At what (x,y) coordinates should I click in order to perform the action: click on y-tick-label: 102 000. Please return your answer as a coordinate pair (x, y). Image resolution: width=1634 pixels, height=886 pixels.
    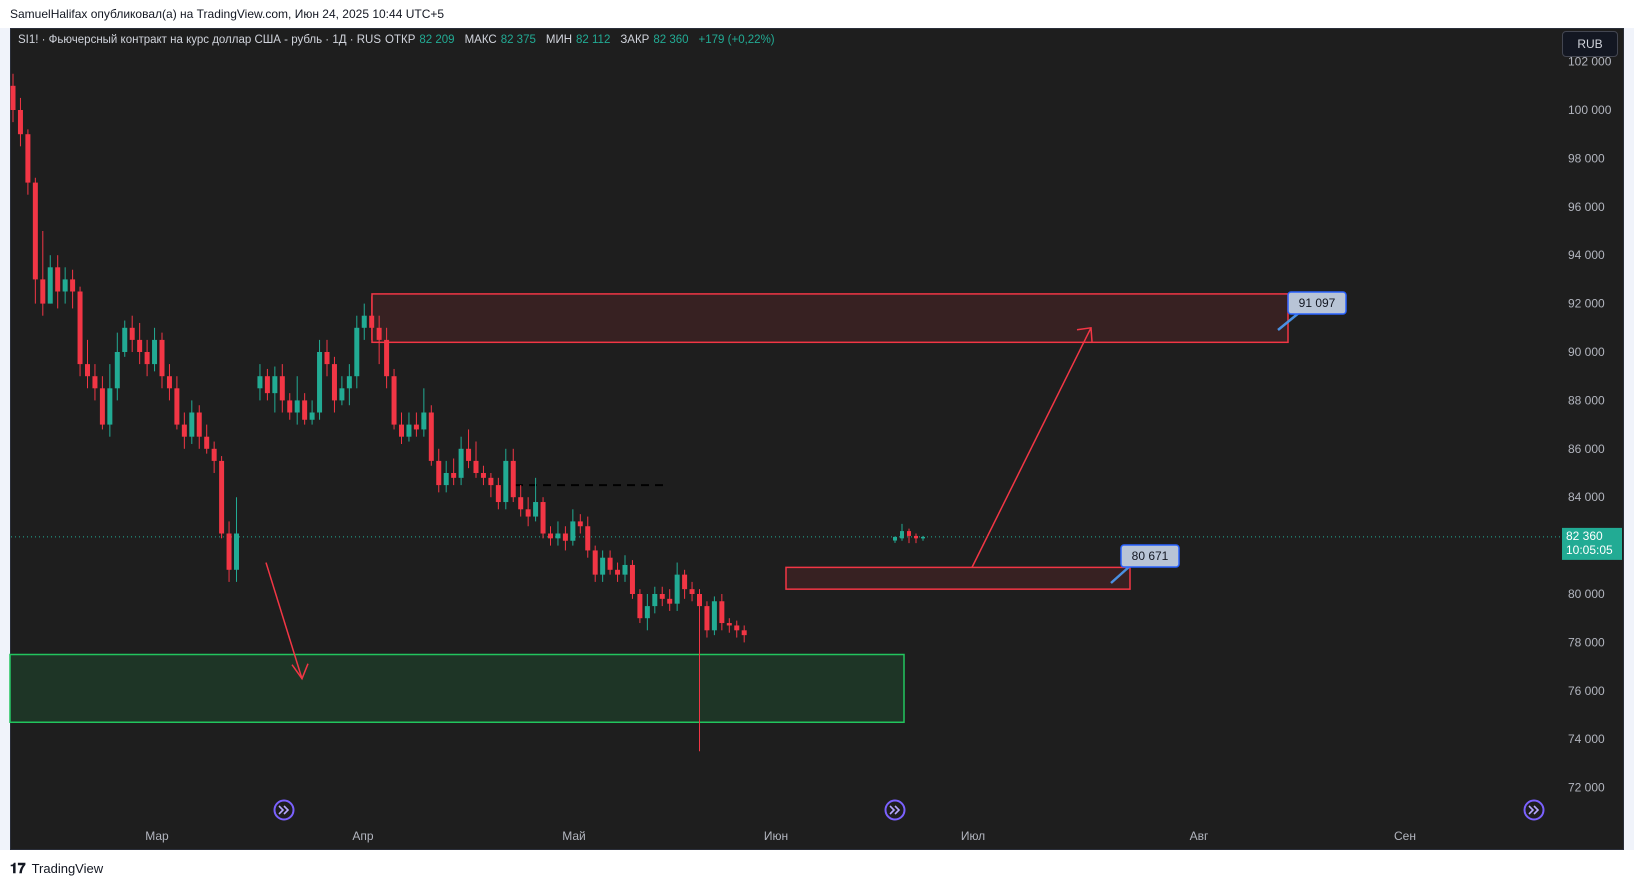
    Looking at the image, I should click on (1590, 62).